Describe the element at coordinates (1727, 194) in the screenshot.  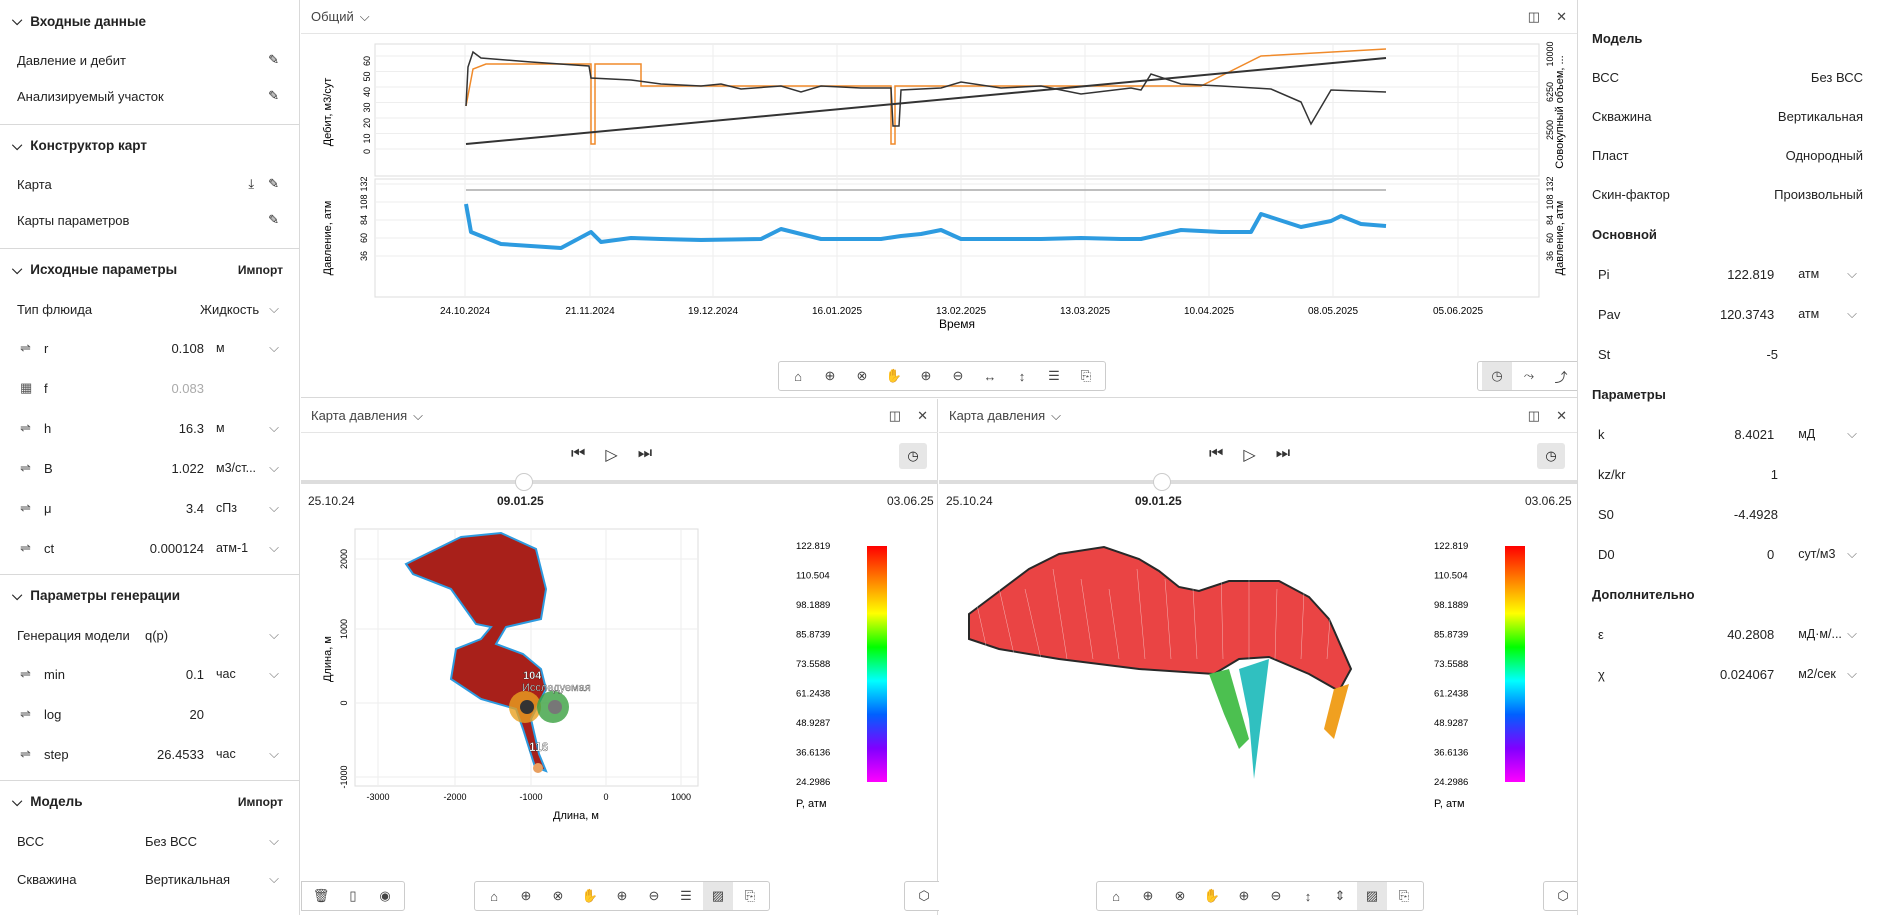
I see `model-row: Скин-фактор Произвольный` at that location.